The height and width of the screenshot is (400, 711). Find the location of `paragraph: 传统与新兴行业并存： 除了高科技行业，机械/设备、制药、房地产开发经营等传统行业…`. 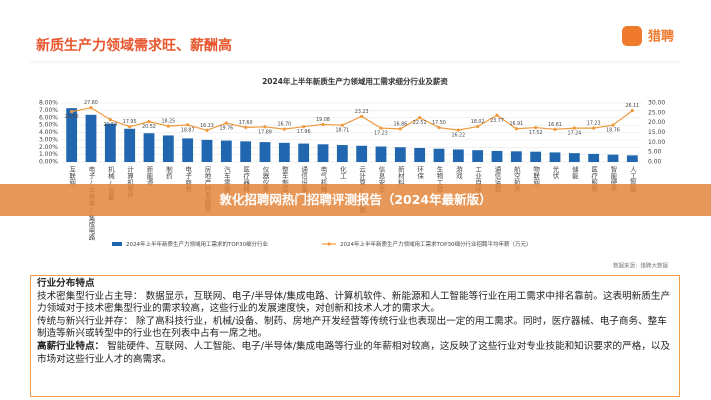

paragraph: 传统与新兴行业并存： 除了高科技行业，机械/设备、制药、房地产开发经营等传统行业… is located at coordinates (355, 328).